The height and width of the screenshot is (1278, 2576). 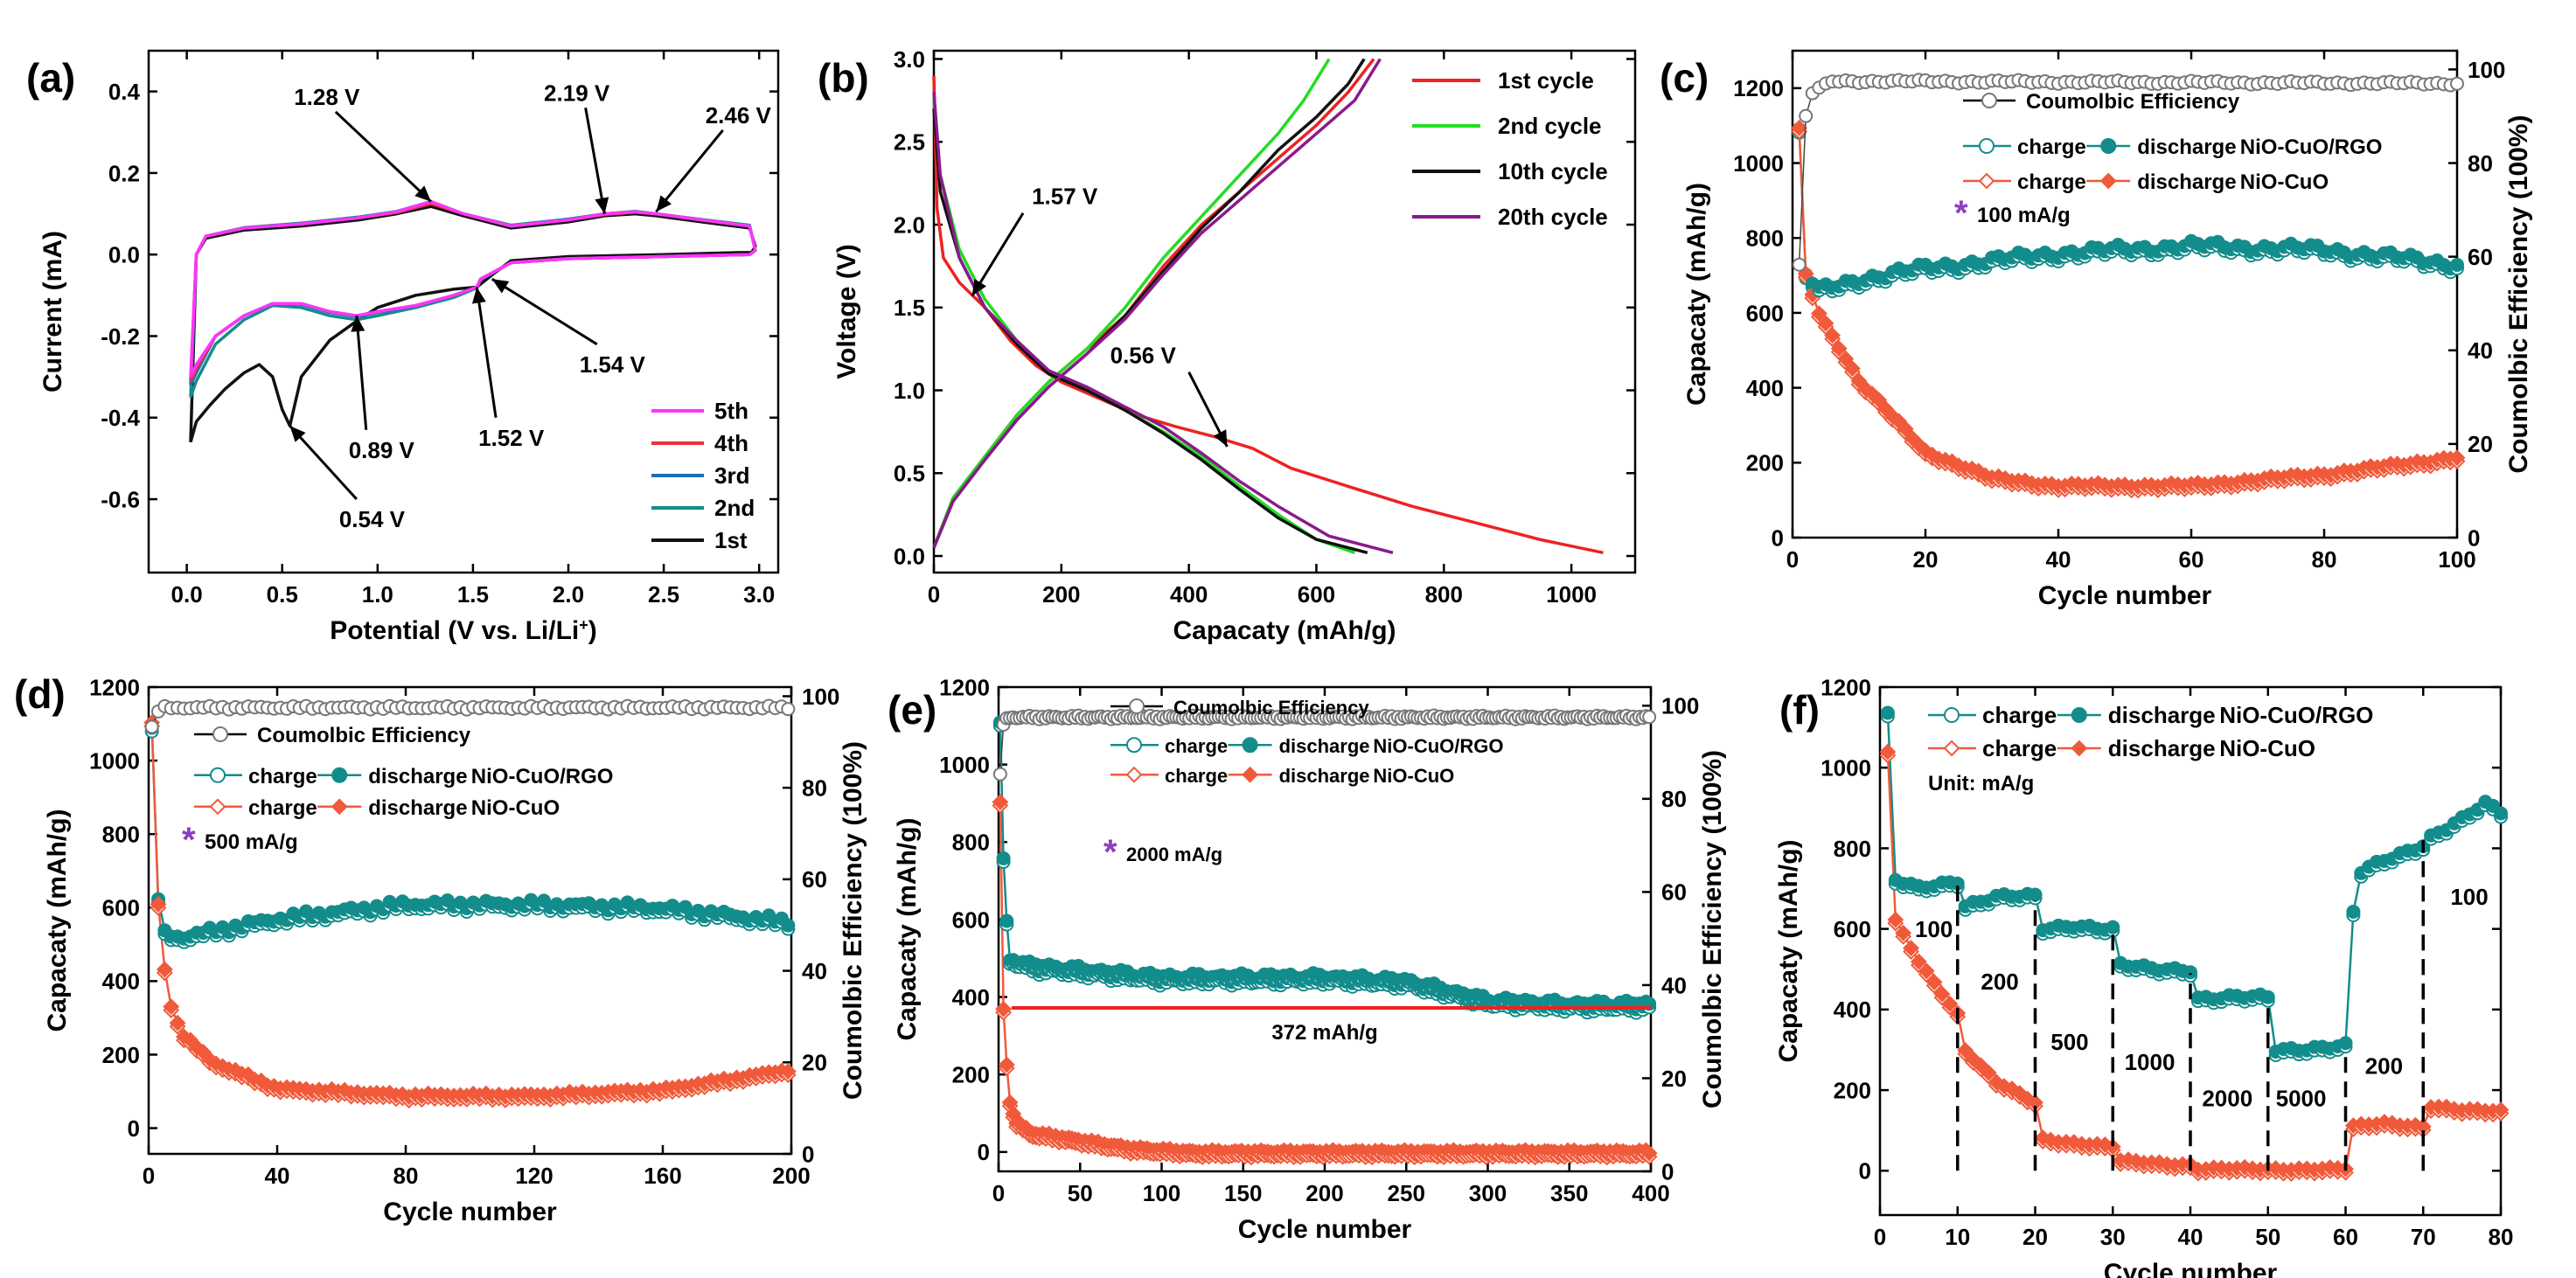 I want to click on legend-label: 2nd cycle, so click(x=1550, y=126).